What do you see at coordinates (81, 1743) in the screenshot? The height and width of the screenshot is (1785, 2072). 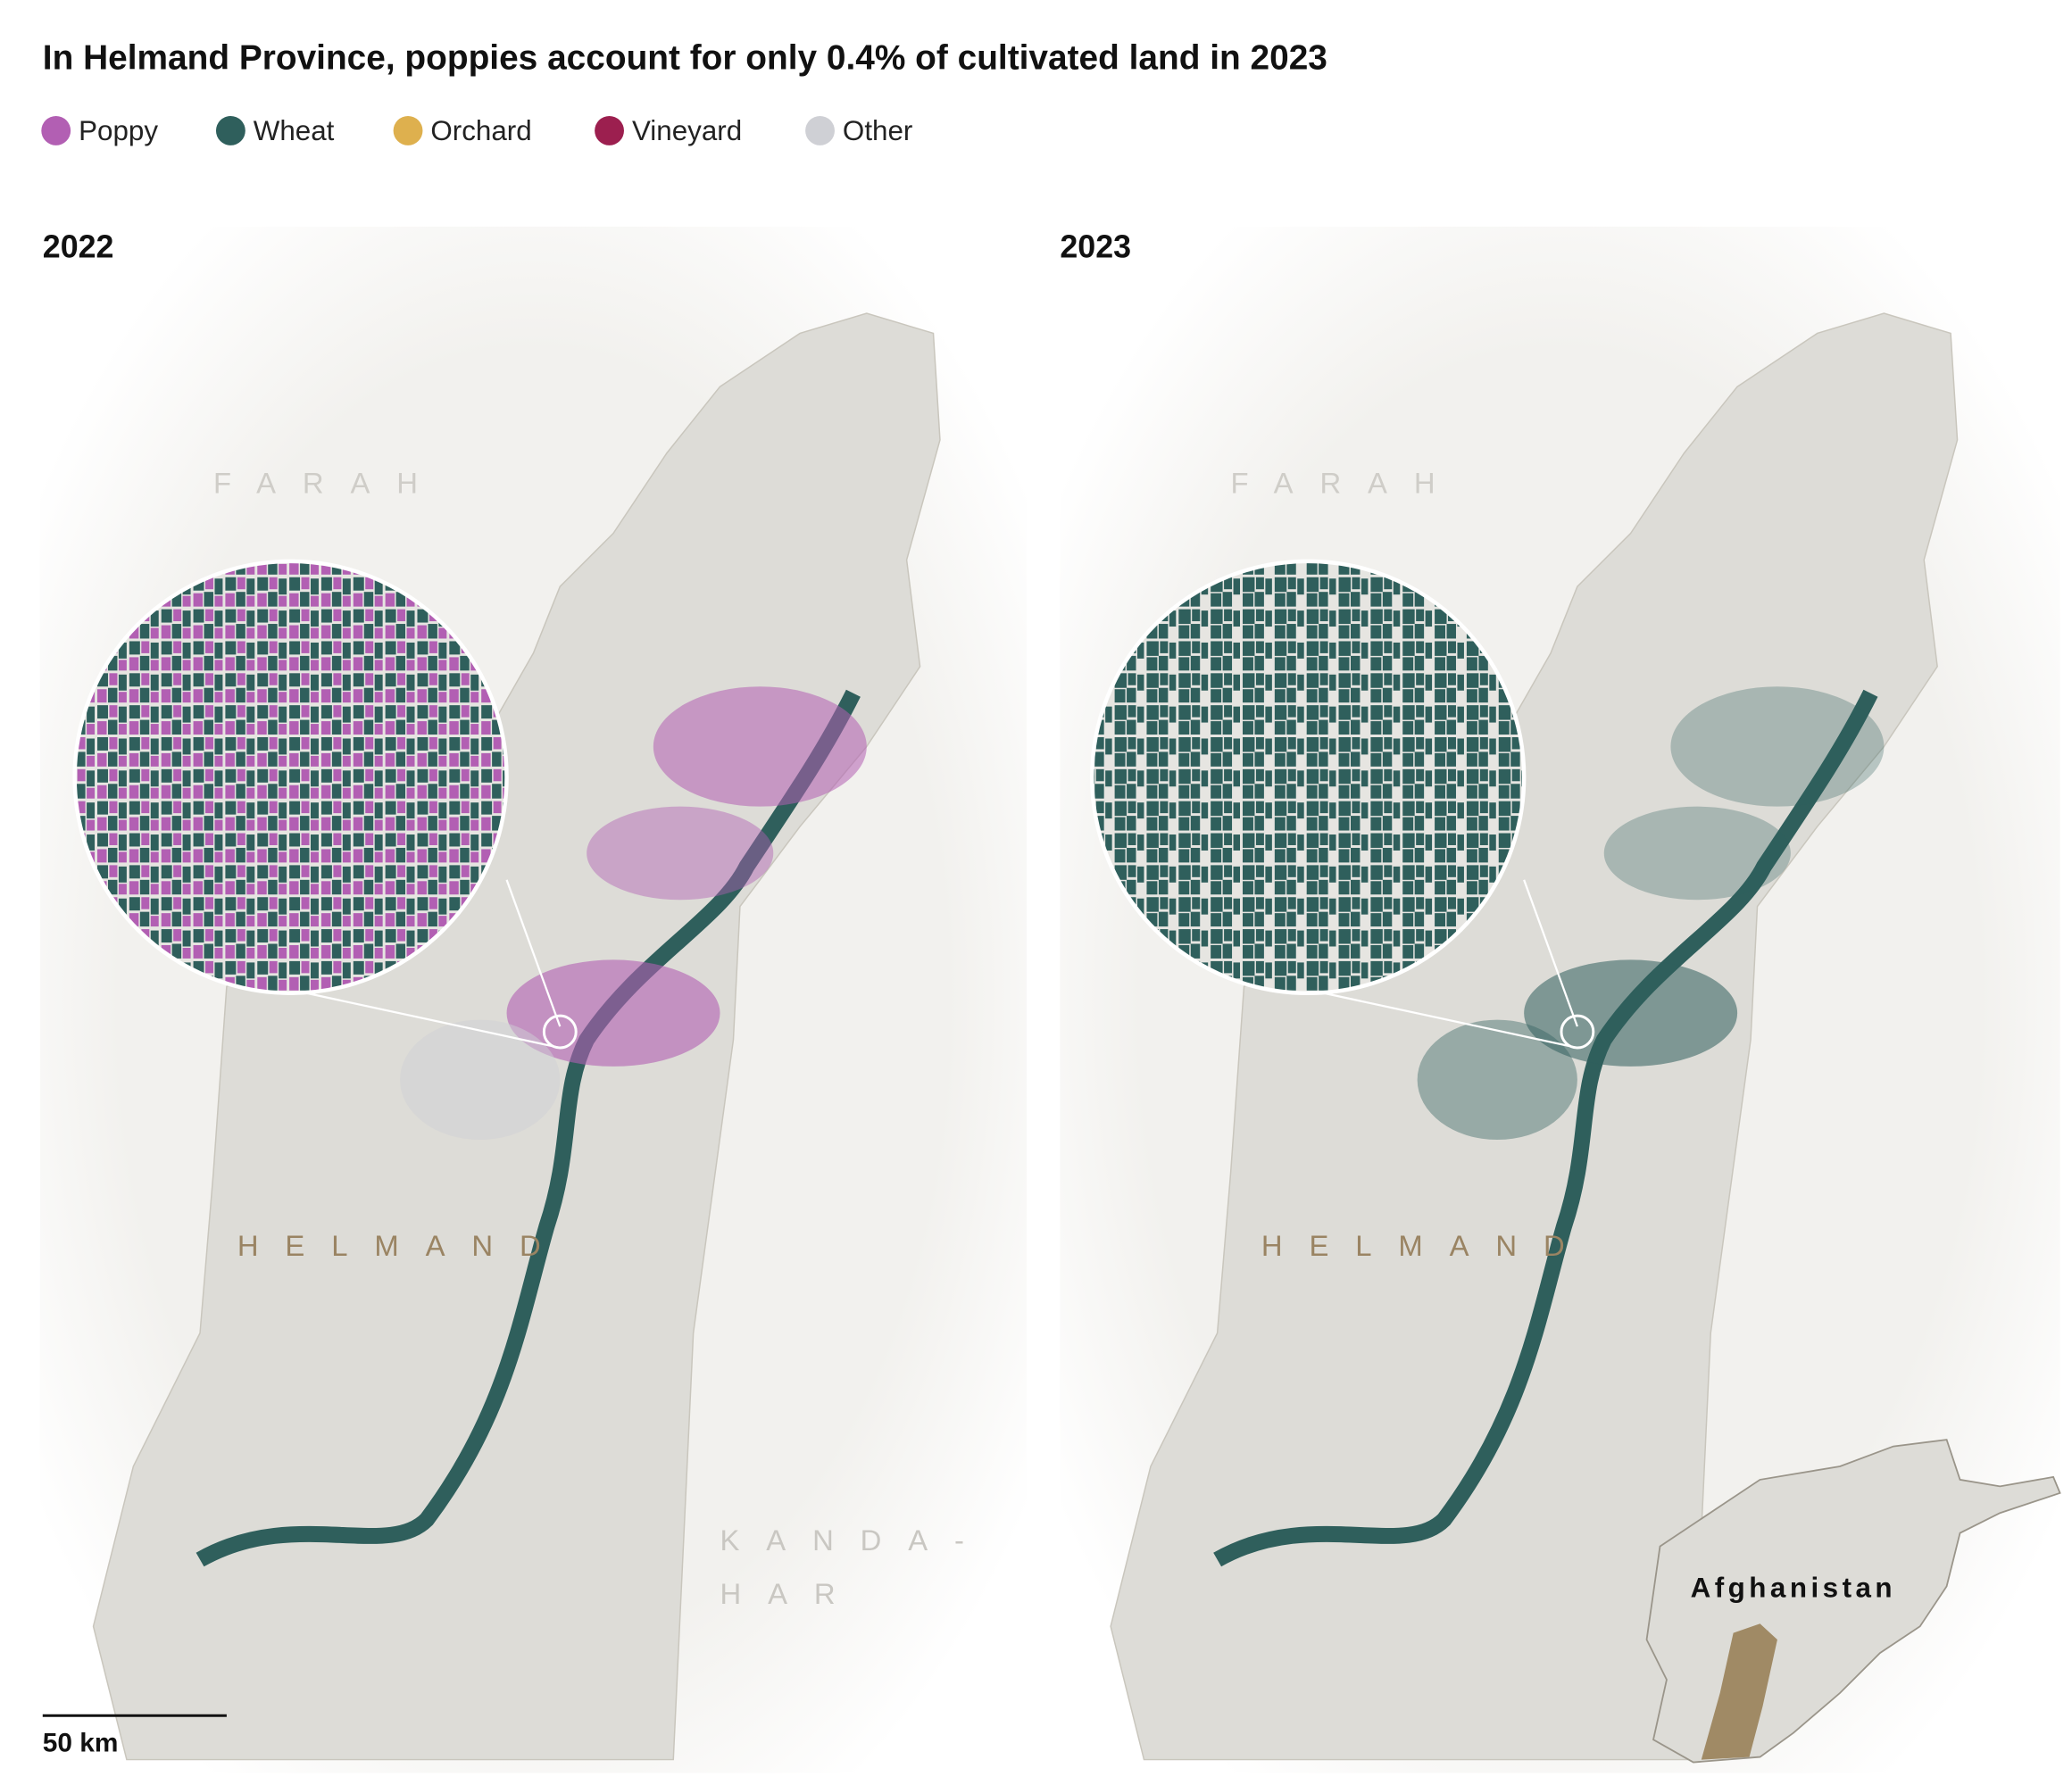 I see `scale-label: 50 km` at bounding box center [81, 1743].